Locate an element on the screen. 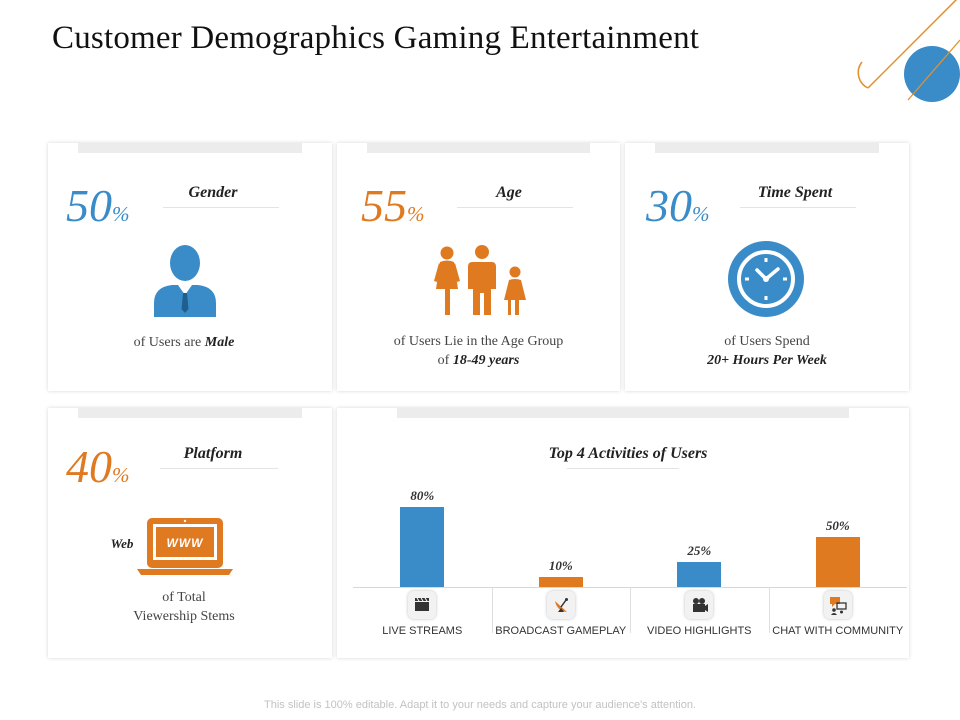 The height and width of the screenshot is (720, 960). clock-icon is located at coordinates (766, 279).